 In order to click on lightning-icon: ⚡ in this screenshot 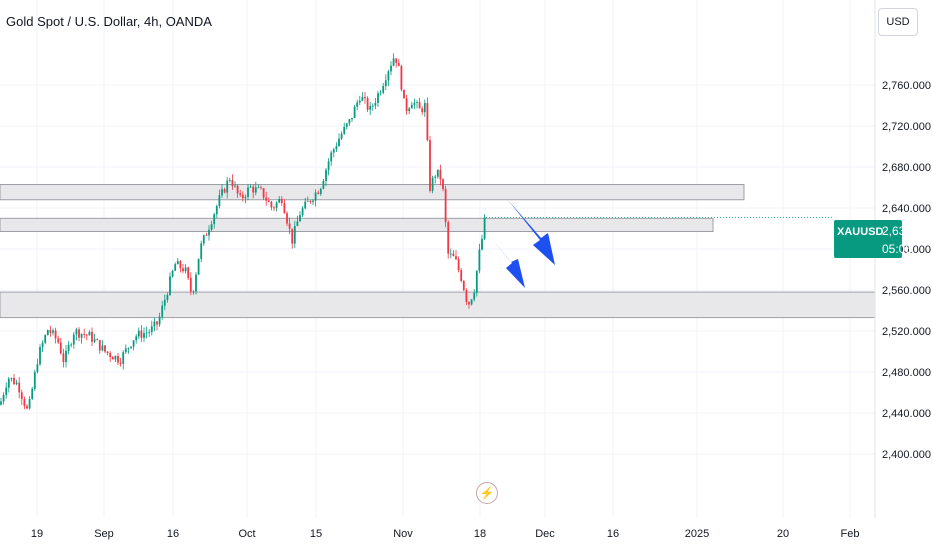, I will do `click(487, 493)`.